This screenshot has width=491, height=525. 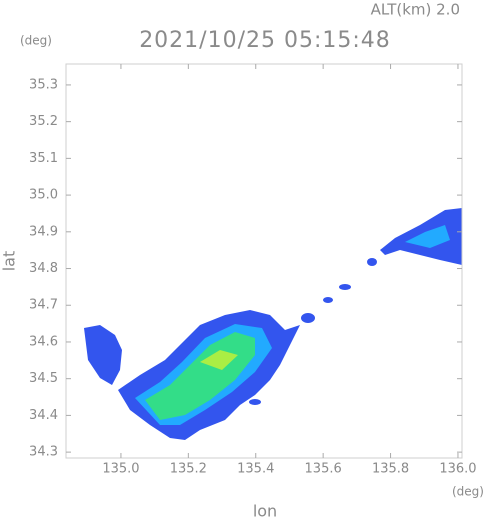 What do you see at coordinates (43, 158) in the screenshot?
I see `y-tick-label: 35.1` at bounding box center [43, 158].